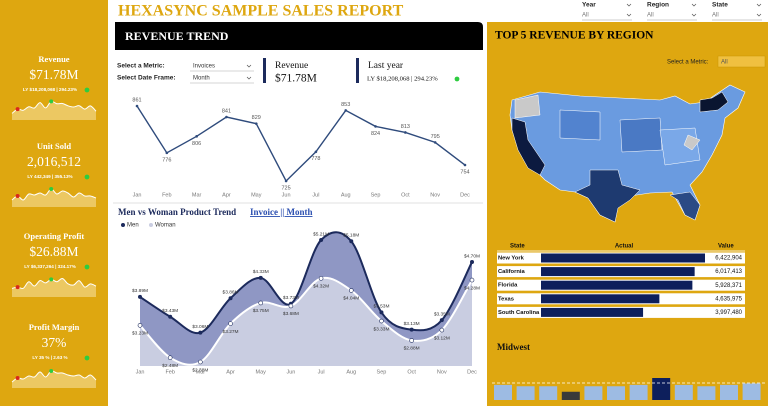  Describe the element at coordinates (169, 372) in the screenshot. I see `x-tick-label: Feb` at that location.